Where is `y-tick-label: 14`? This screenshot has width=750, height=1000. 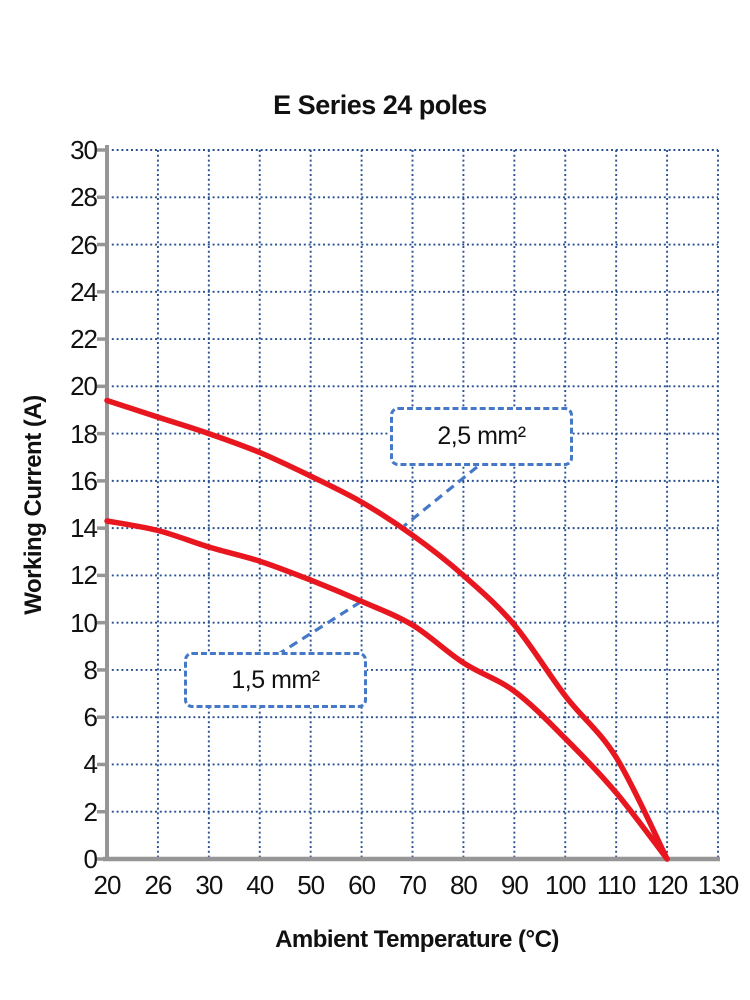 y-tick-label: 14 is located at coordinates (84, 528).